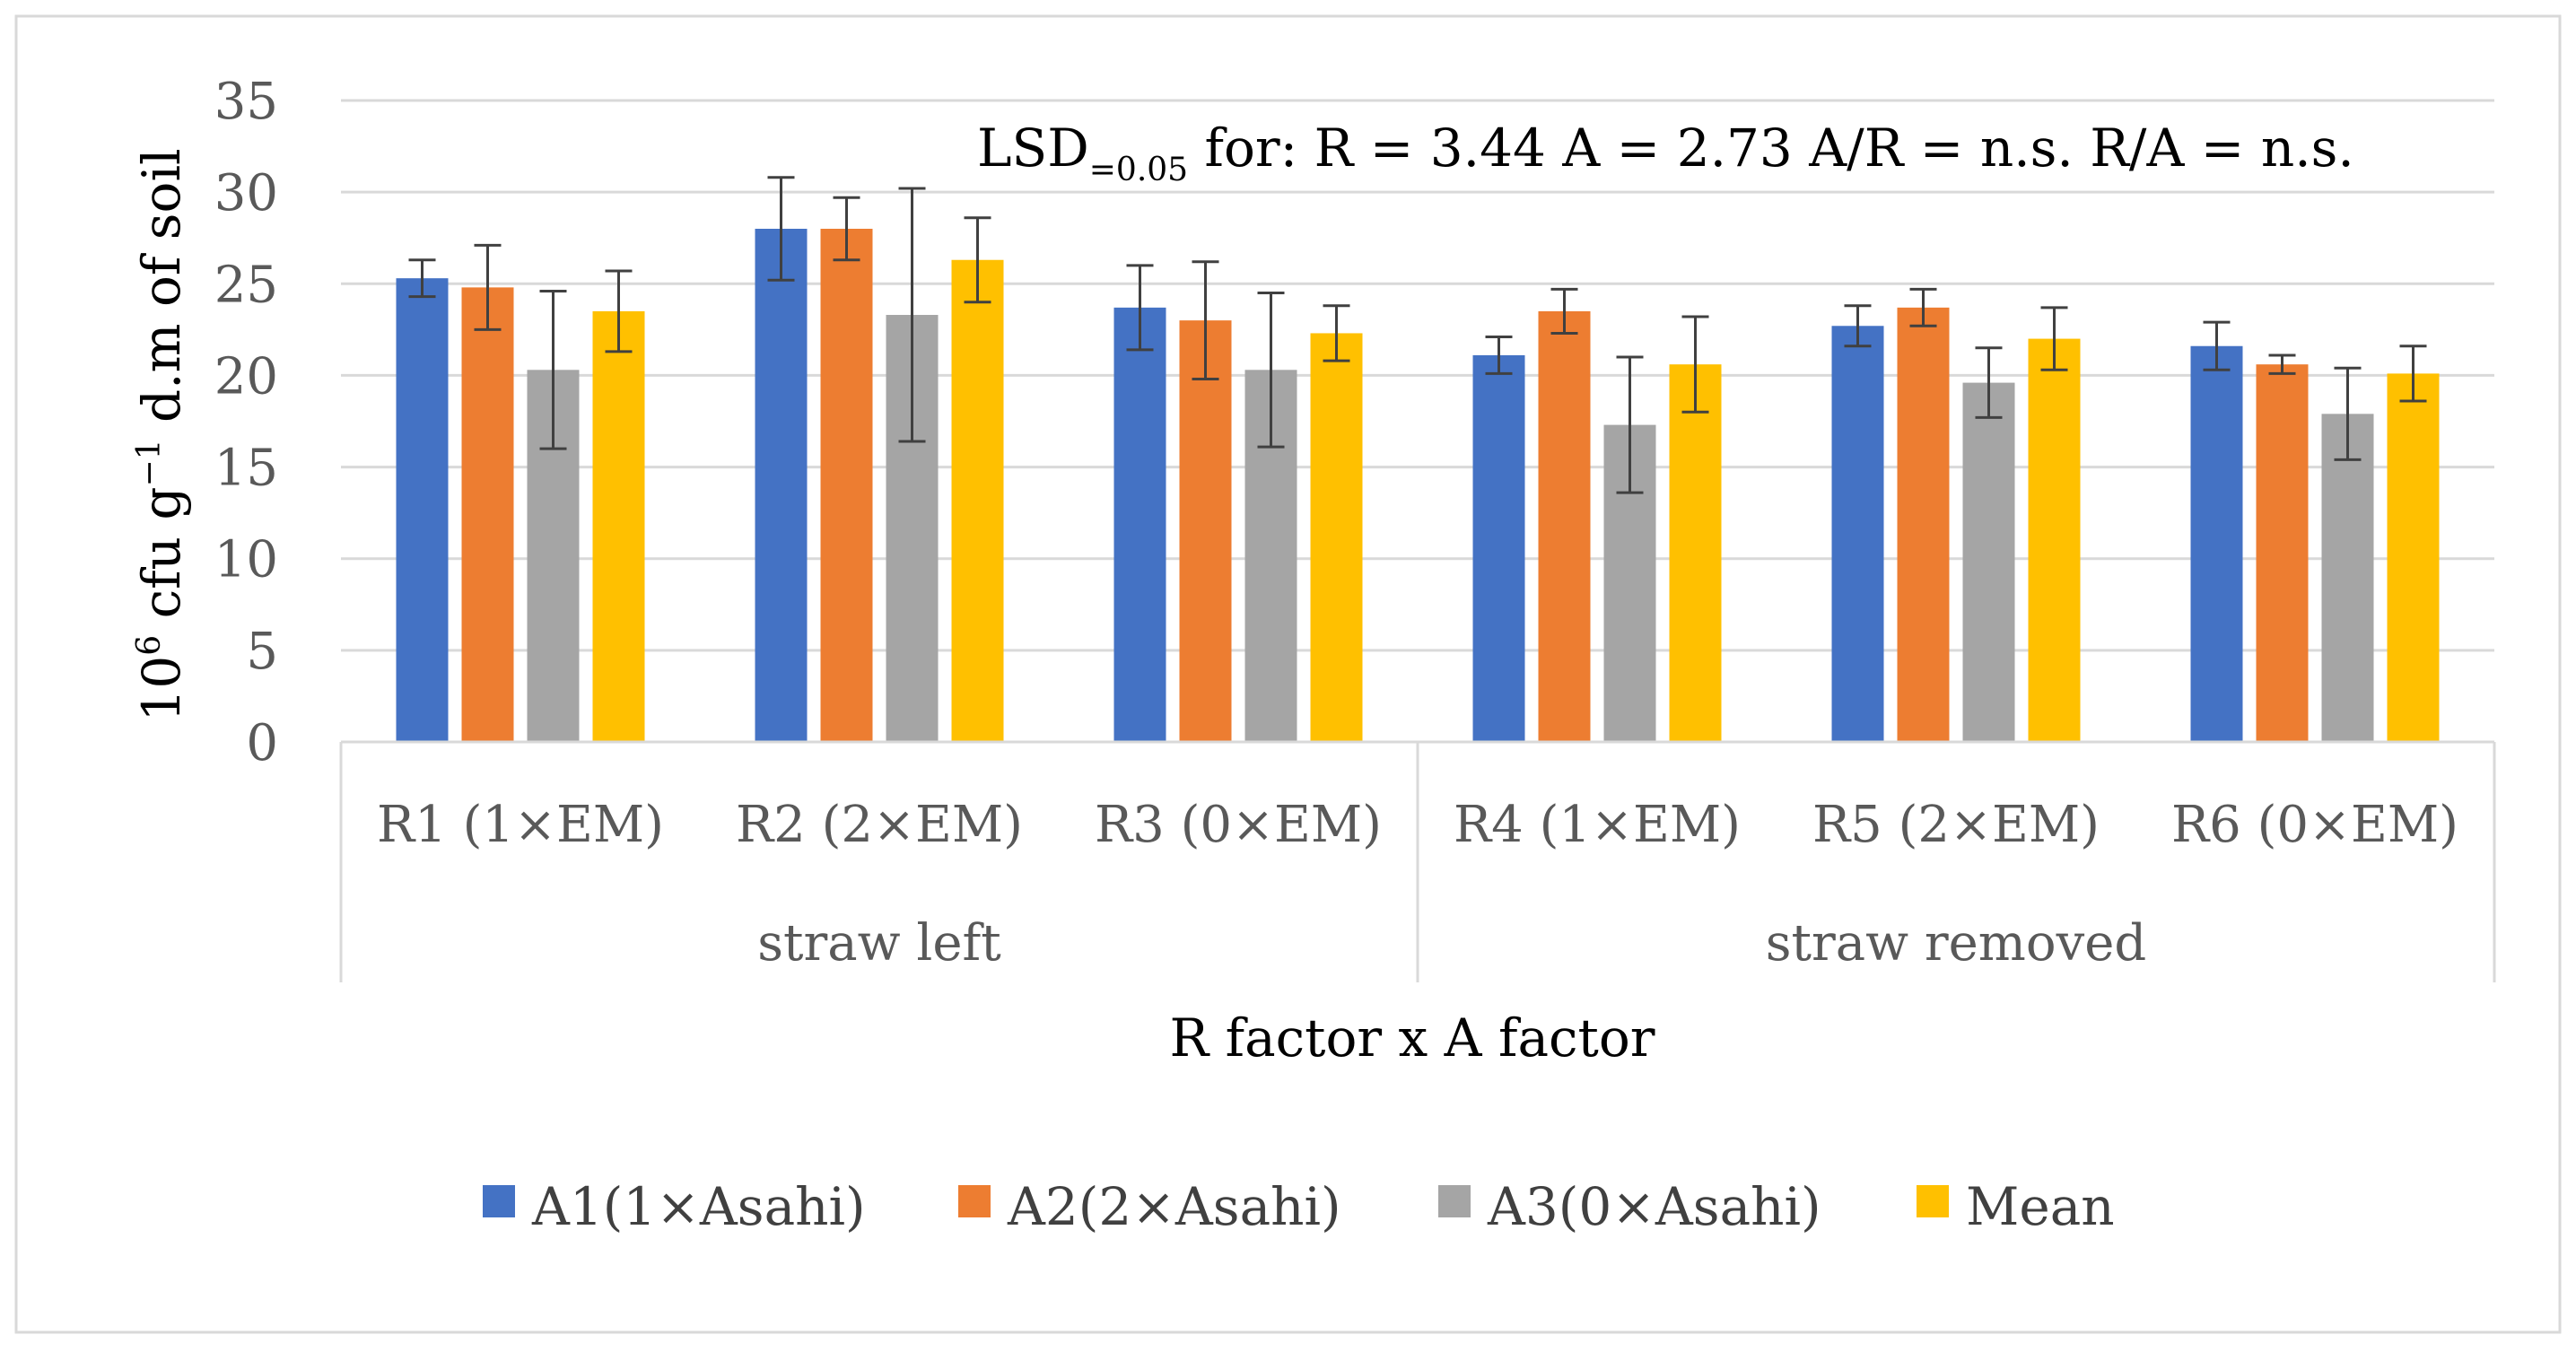 This screenshot has height=1352, width=2576. I want to click on category-label: R6 (0×EM), so click(2314, 825).